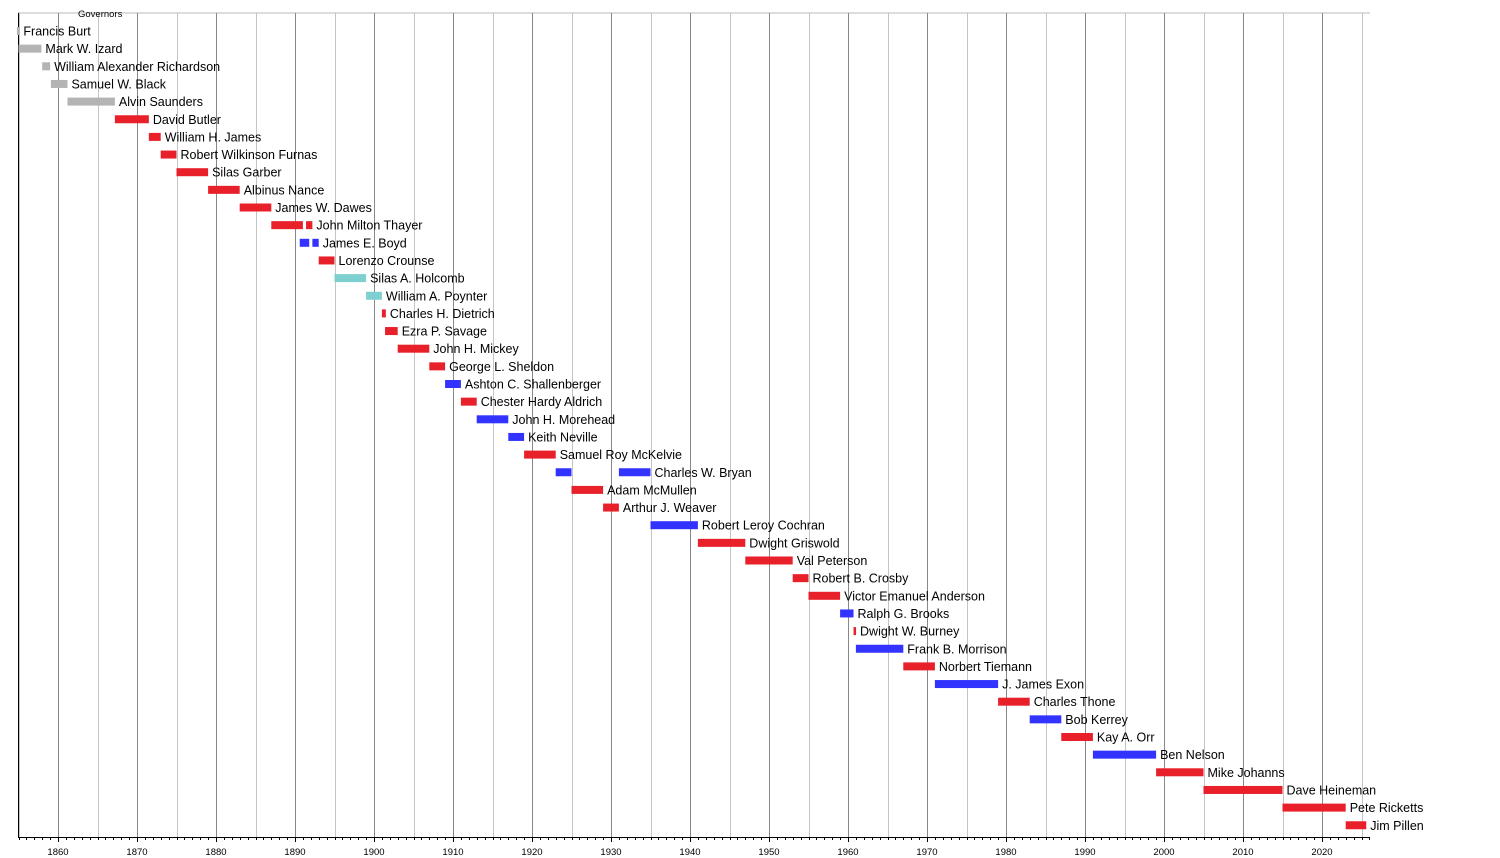  I want to click on governor-name-label: Pete Ricketts, so click(1387, 808).